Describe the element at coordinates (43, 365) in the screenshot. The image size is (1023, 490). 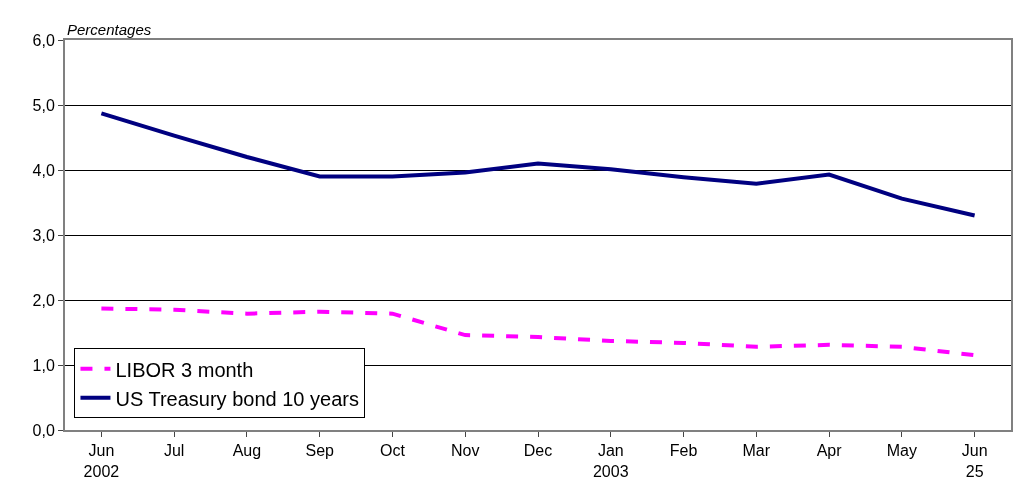
I see `y-tick-label: 1,0` at that location.